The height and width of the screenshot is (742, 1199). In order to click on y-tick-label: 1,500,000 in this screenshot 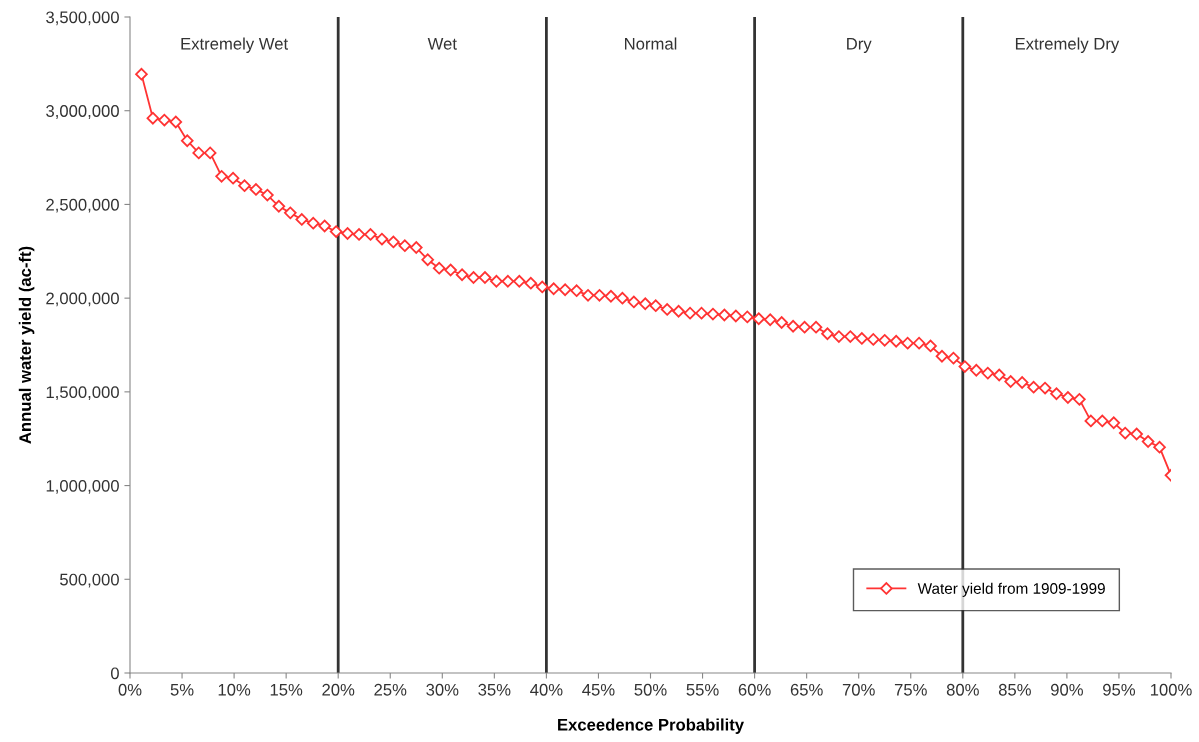, I will do `click(82, 393)`.